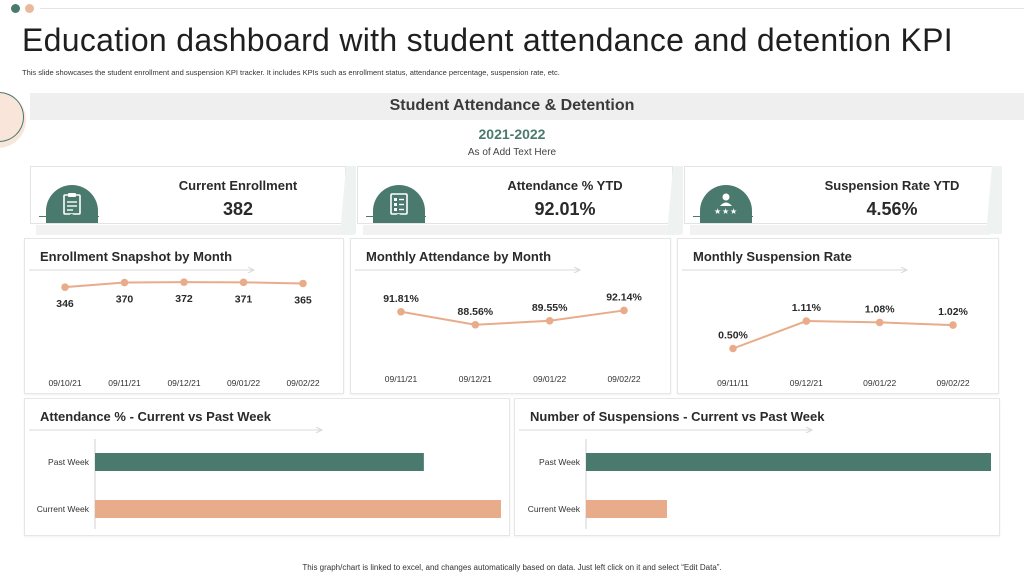 The image size is (1024, 576). I want to click on data-label: 1.08%, so click(880, 309).